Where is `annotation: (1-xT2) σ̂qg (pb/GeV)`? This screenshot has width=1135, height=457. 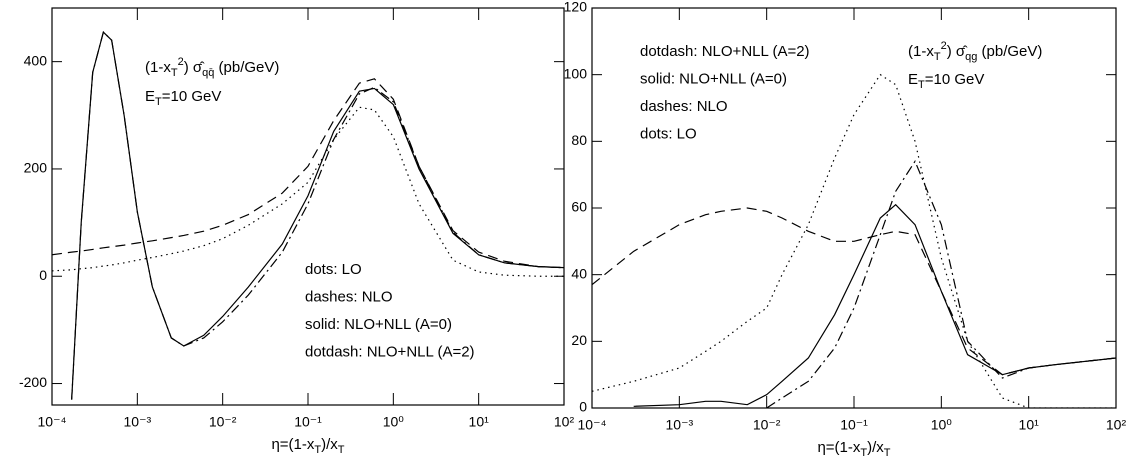 annotation: (1-xT2) σ̂qg (pb/GeV) is located at coordinates (975, 51).